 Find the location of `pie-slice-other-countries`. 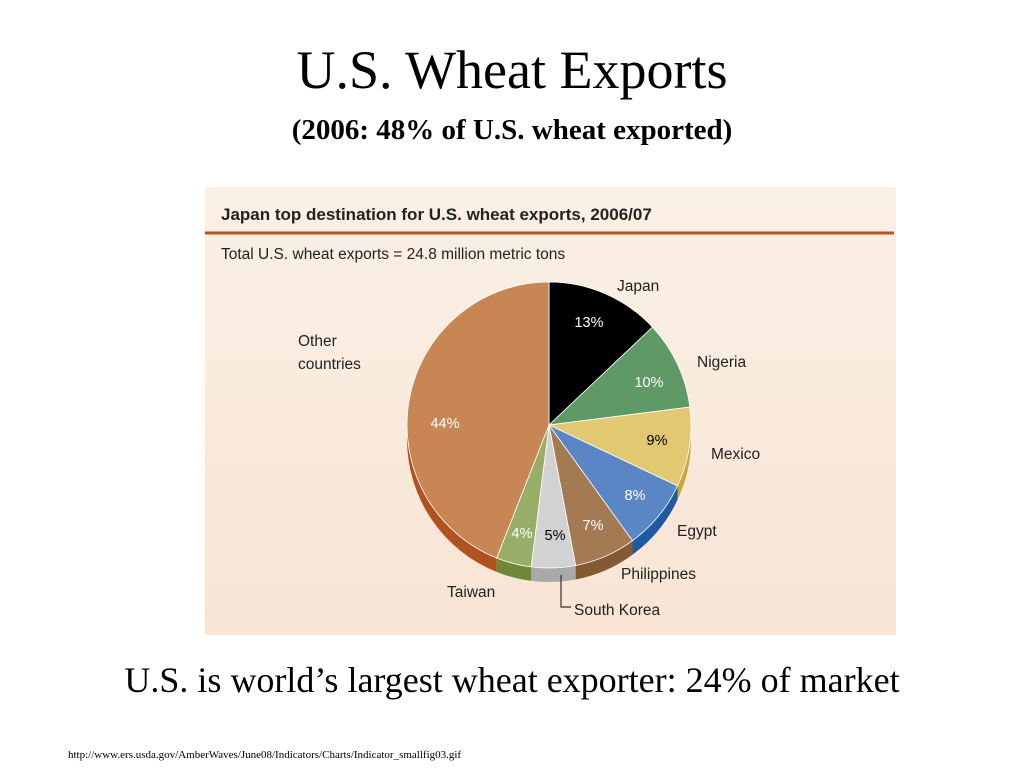

pie-slice-other-countries is located at coordinates (478, 420).